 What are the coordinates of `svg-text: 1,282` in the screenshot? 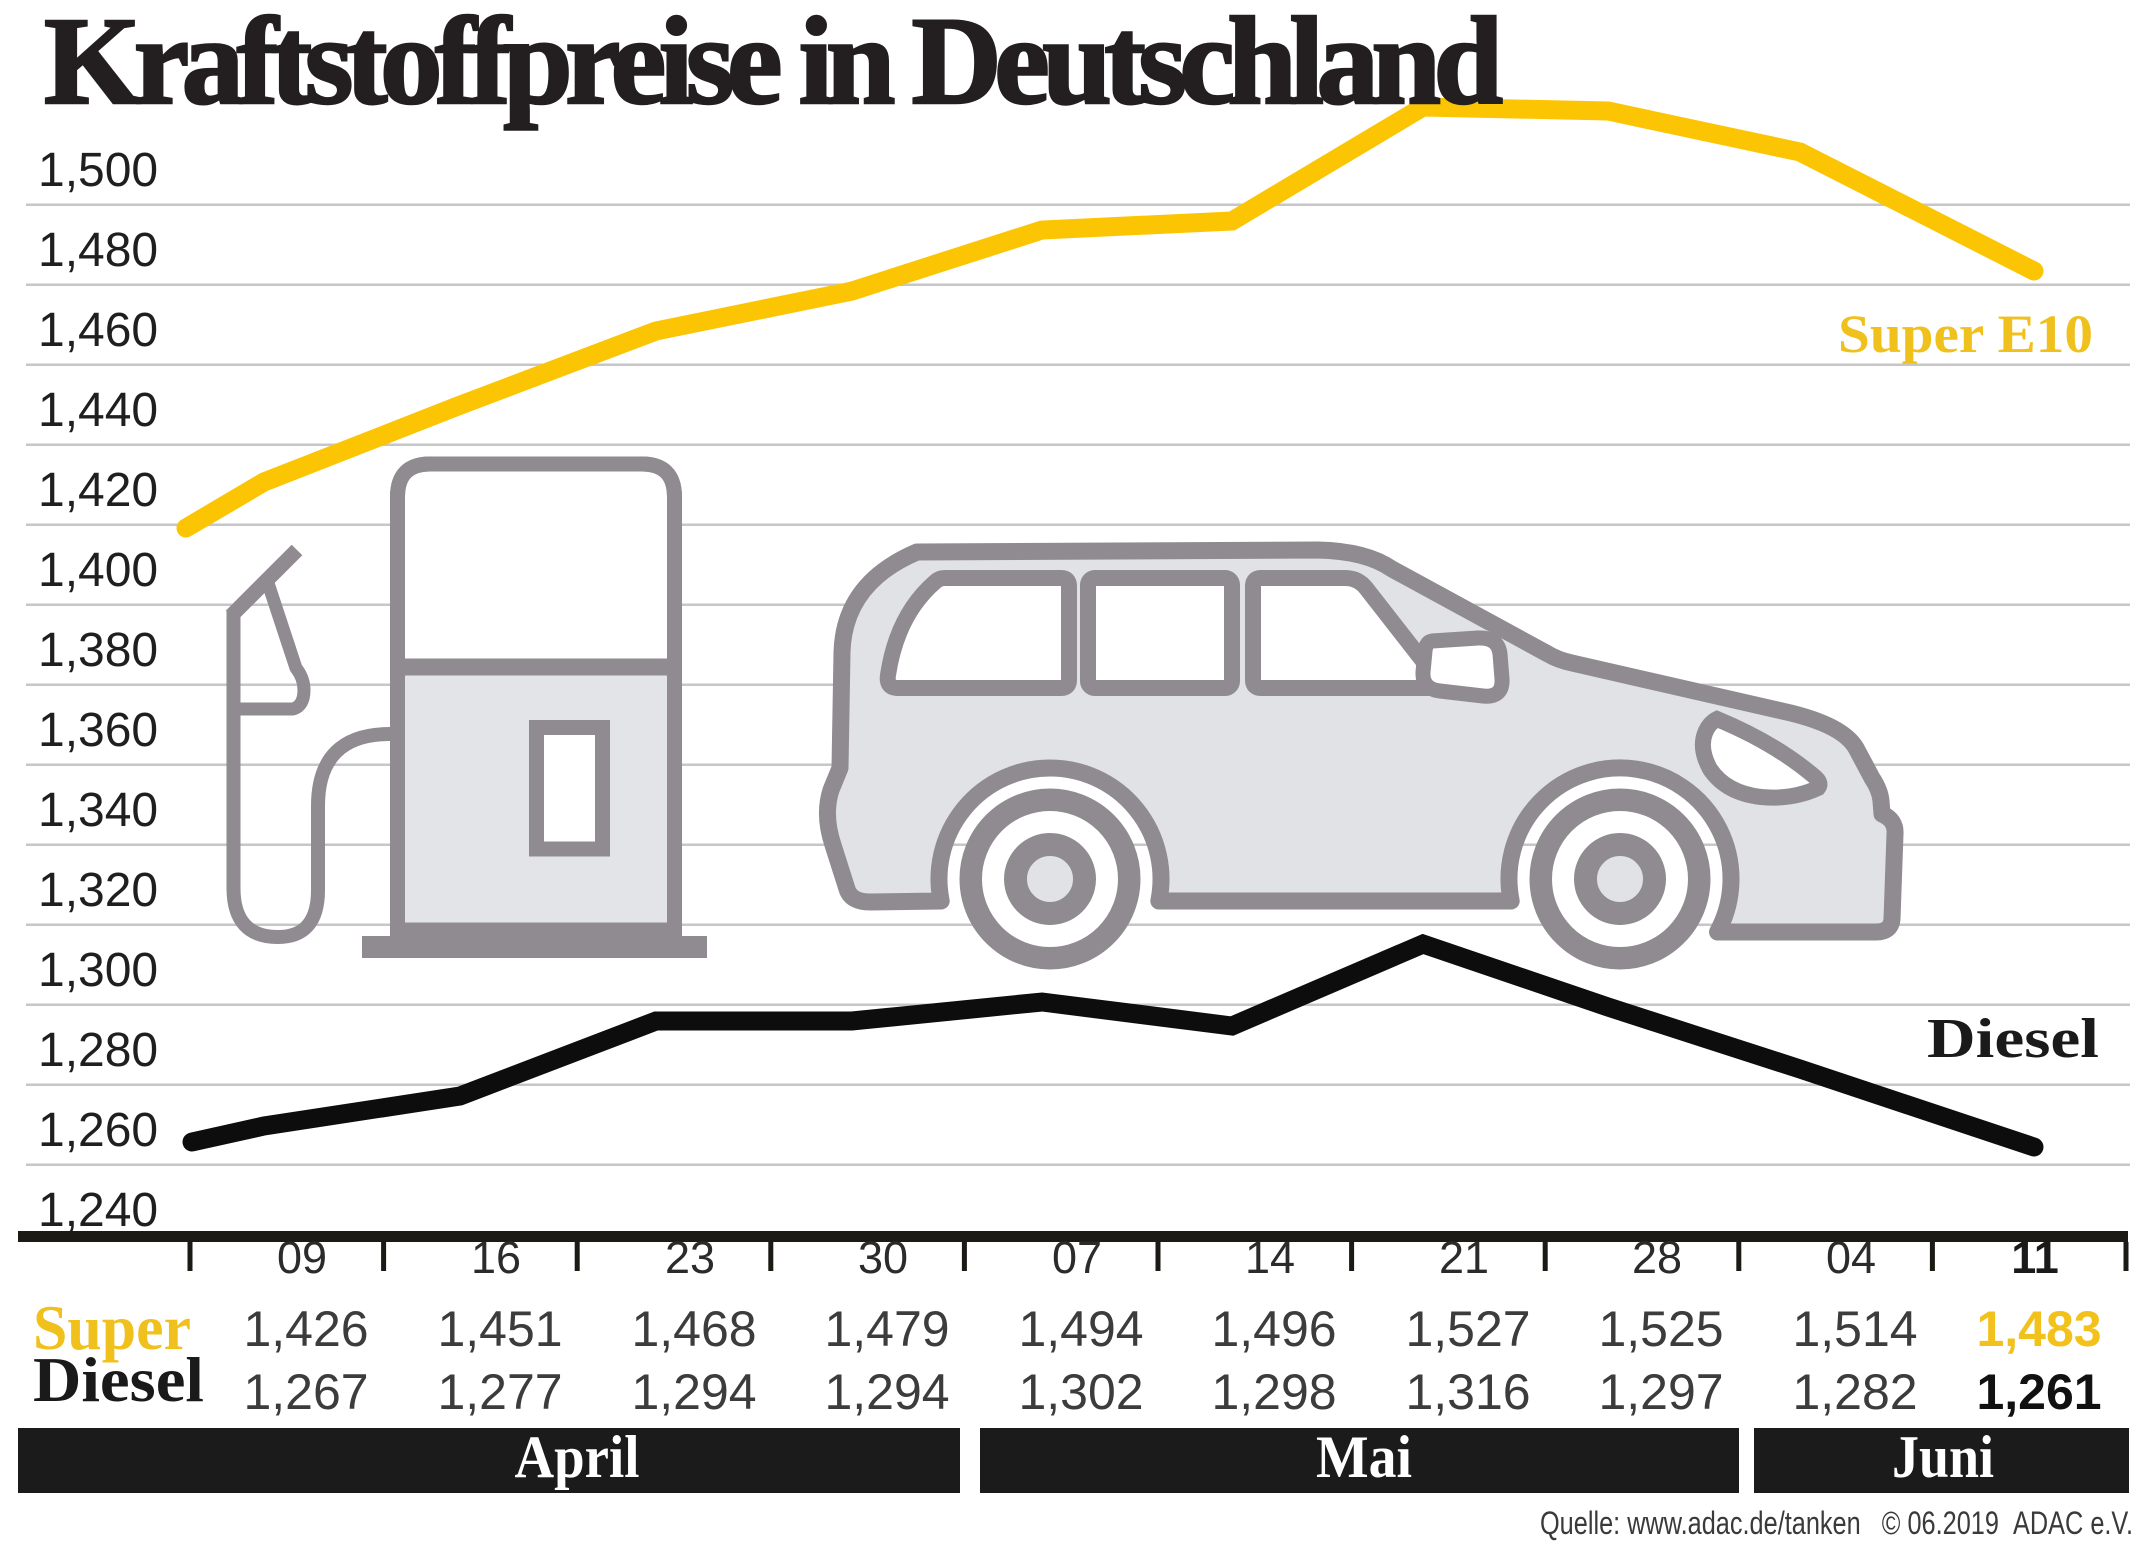 It's located at (1854, 1392).